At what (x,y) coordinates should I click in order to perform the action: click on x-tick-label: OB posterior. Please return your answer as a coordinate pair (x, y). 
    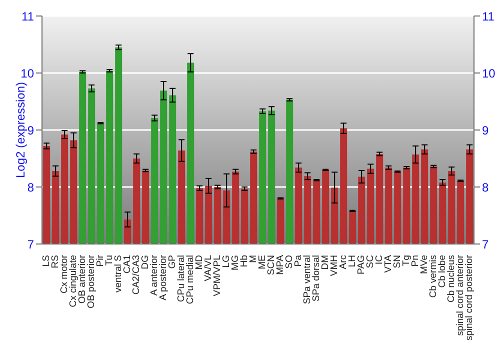
    Looking at the image, I should click on (91, 281).